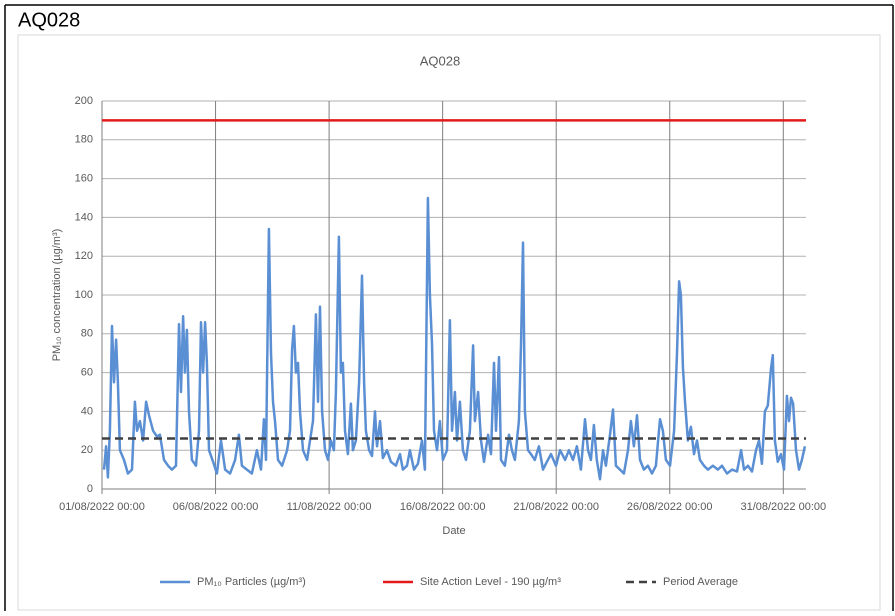 The height and width of the screenshot is (616, 895). Describe the element at coordinates (49, 20) in the screenshot. I see `page-title: AQ028` at that location.